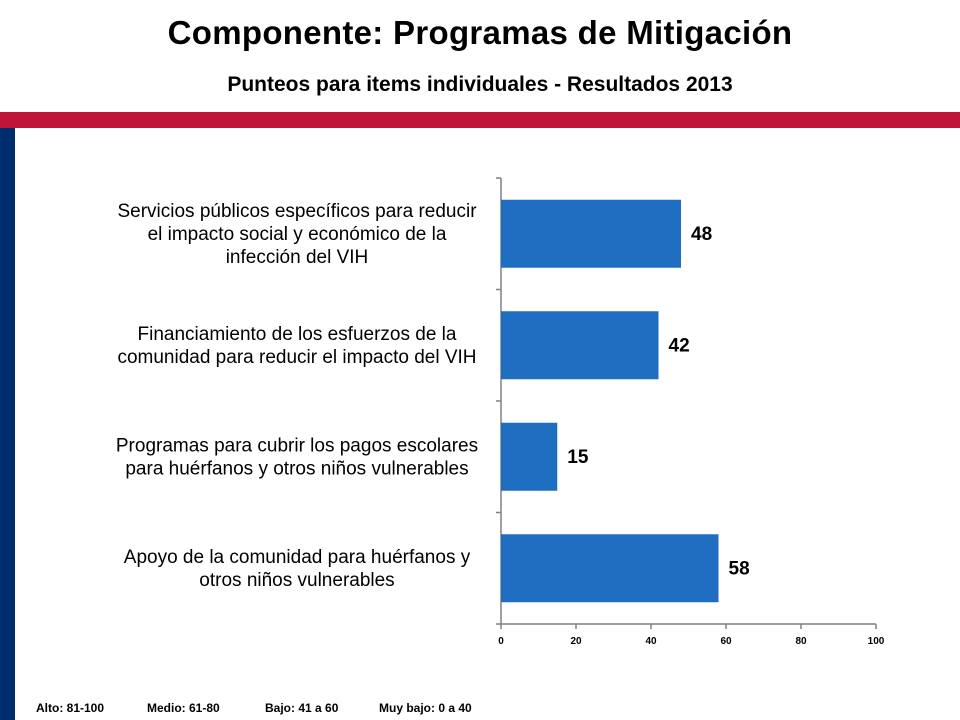  I want to click on left-accent-bar, so click(7, 424).